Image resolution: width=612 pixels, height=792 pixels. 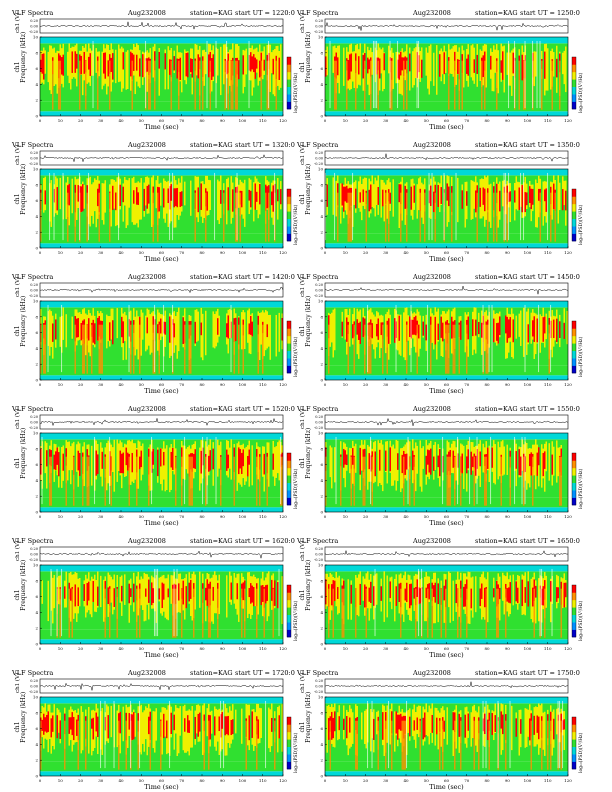 I want to click on xtick-label: 70, so click(x=182, y=516).